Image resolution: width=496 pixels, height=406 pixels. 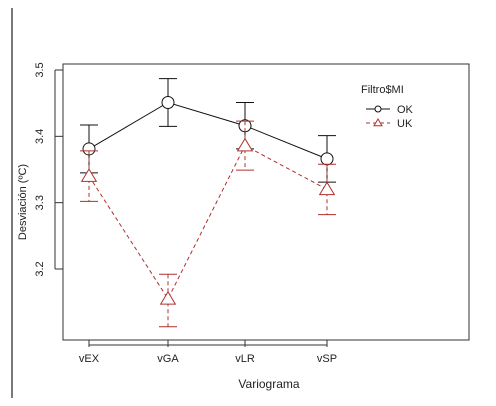 I want to click on x-tick-label: vLR, so click(x=245, y=359).